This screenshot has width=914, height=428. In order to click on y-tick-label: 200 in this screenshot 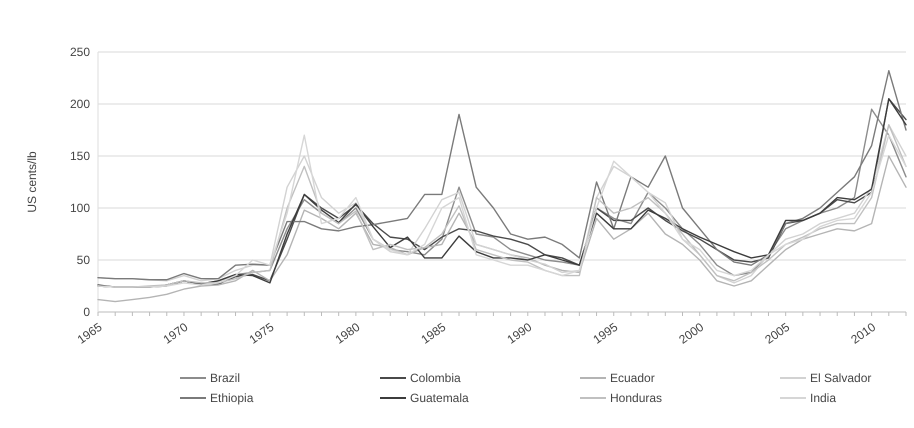, I will do `click(80, 104)`.